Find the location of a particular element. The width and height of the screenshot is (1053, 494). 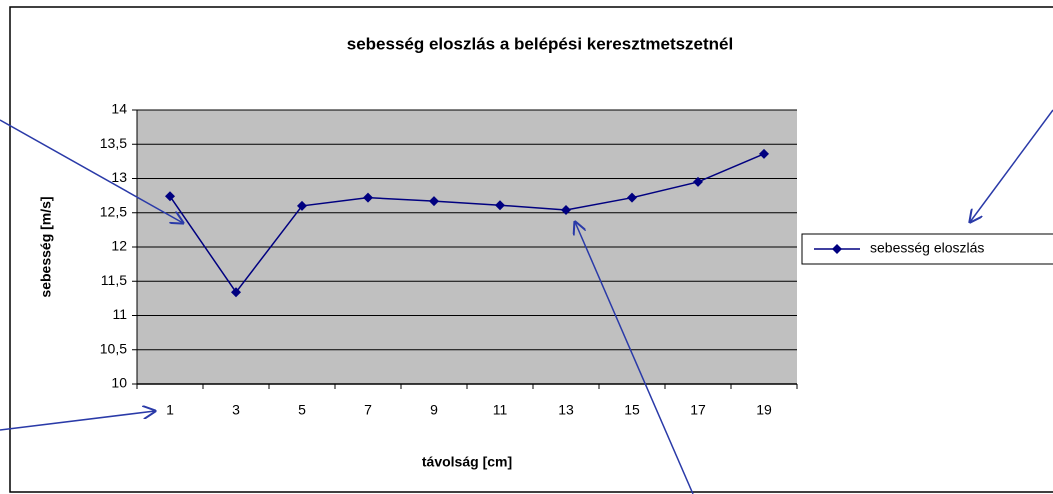

legend-label: sebesség eloszlás is located at coordinates (927, 248).